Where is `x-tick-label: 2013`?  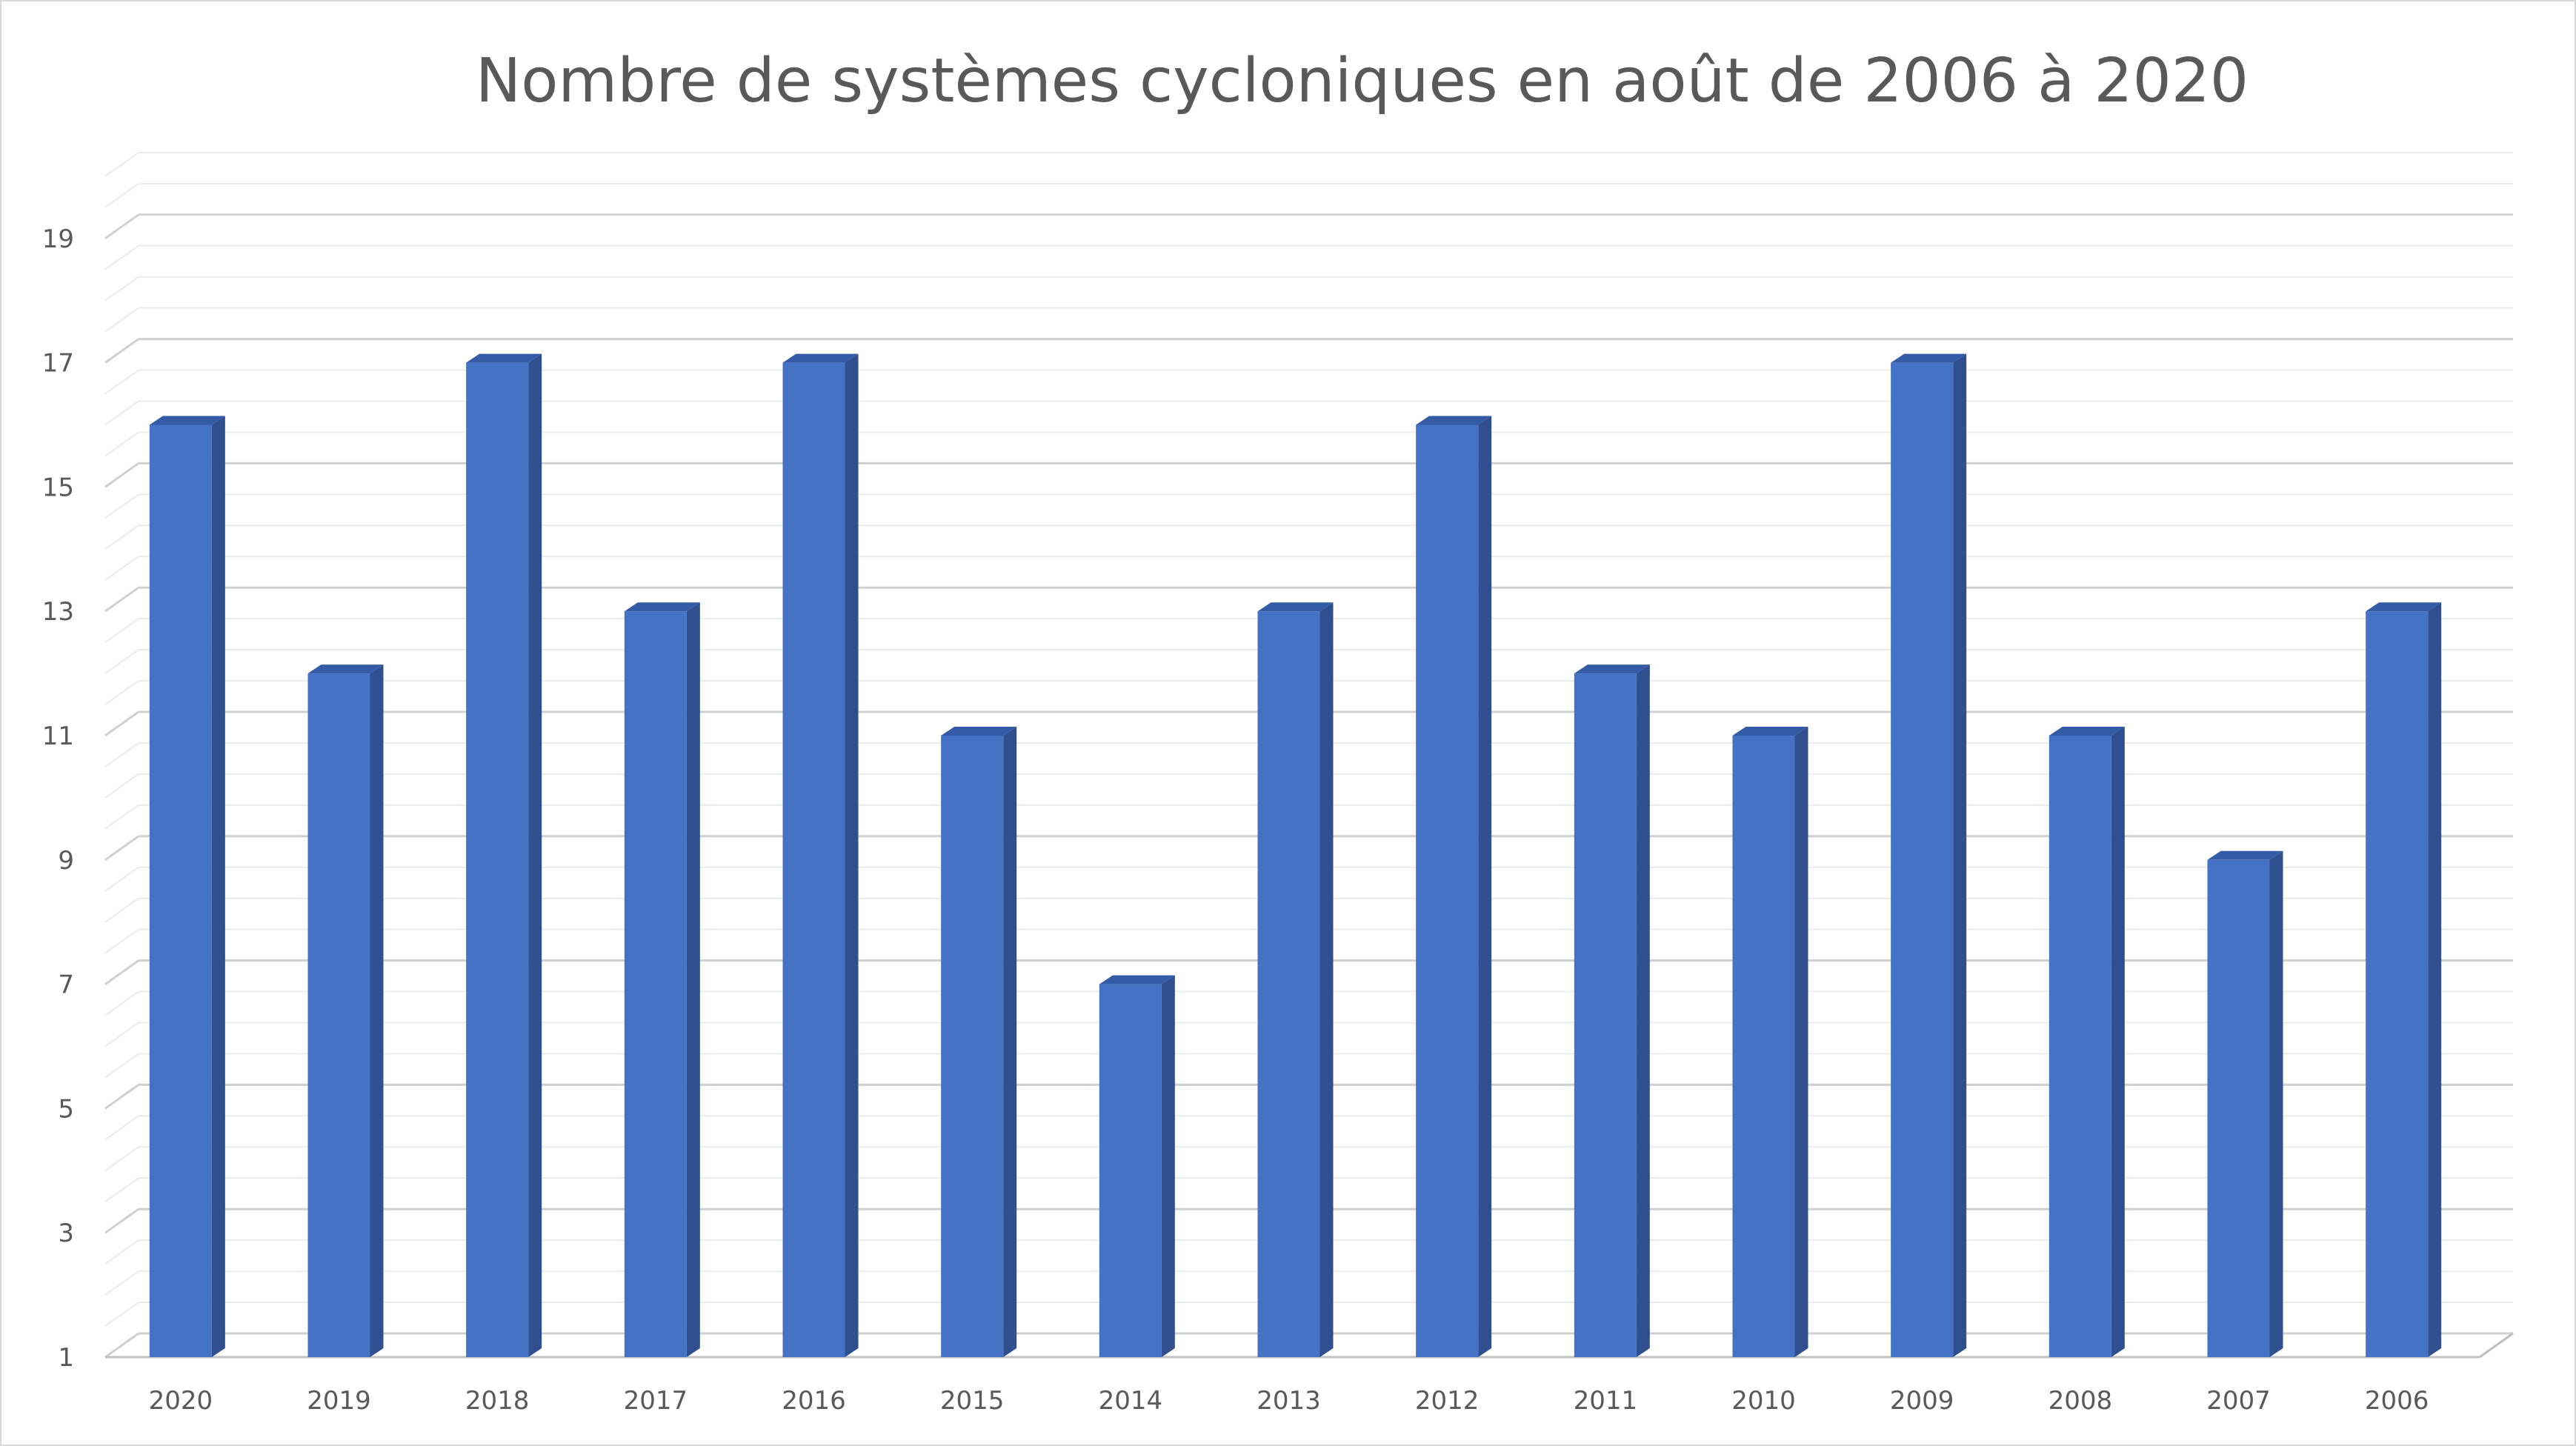 x-tick-label: 2013 is located at coordinates (1289, 1401).